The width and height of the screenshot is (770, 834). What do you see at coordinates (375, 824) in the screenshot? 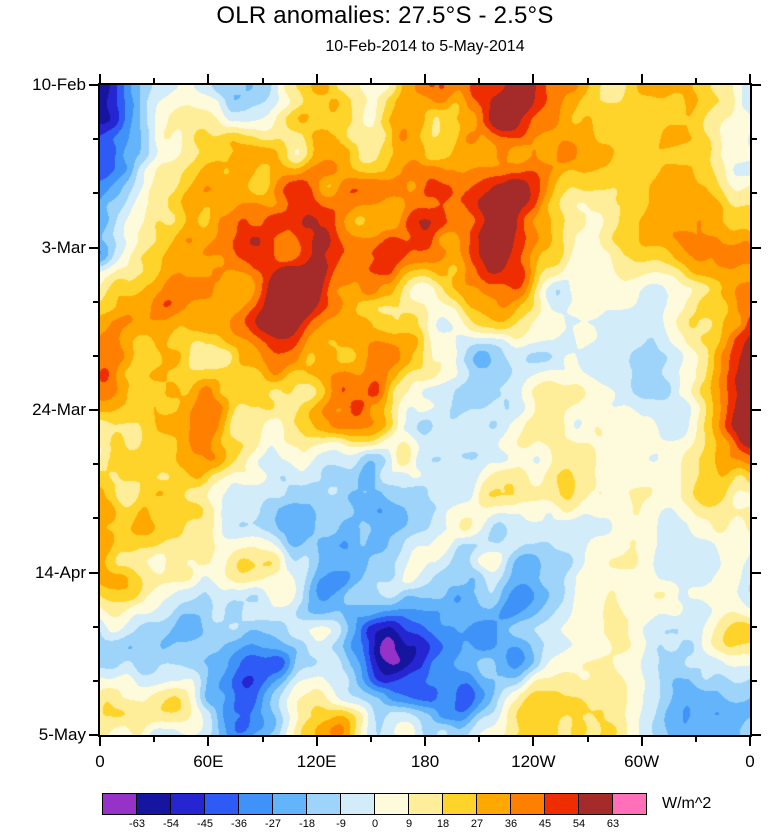
I see `colorbar-tick-label: 0` at bounding box center [375, 824].